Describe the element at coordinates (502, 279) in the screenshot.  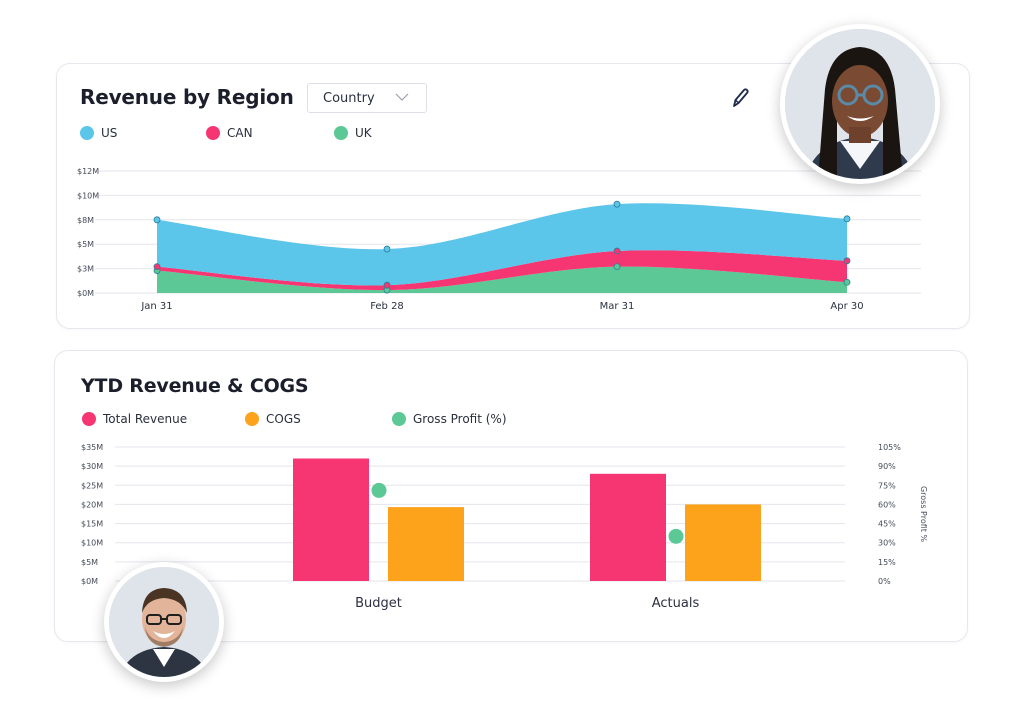
I see `area-uk` at that location.